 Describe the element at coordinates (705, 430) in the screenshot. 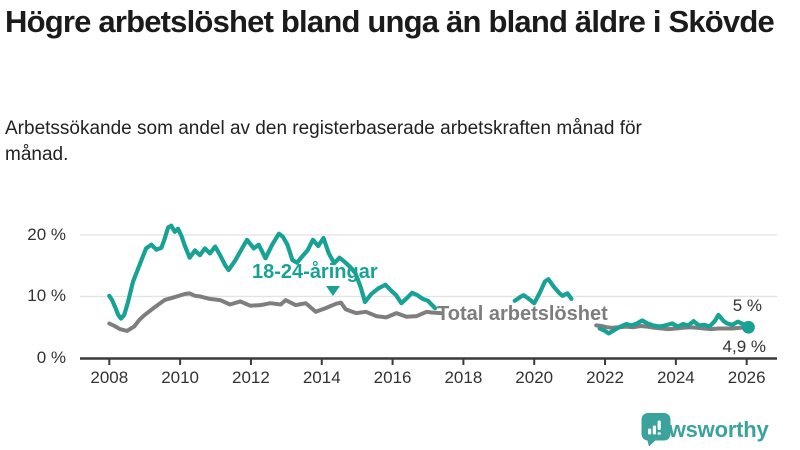

I see `newsworthy-logo: Newsworthy` at that location.